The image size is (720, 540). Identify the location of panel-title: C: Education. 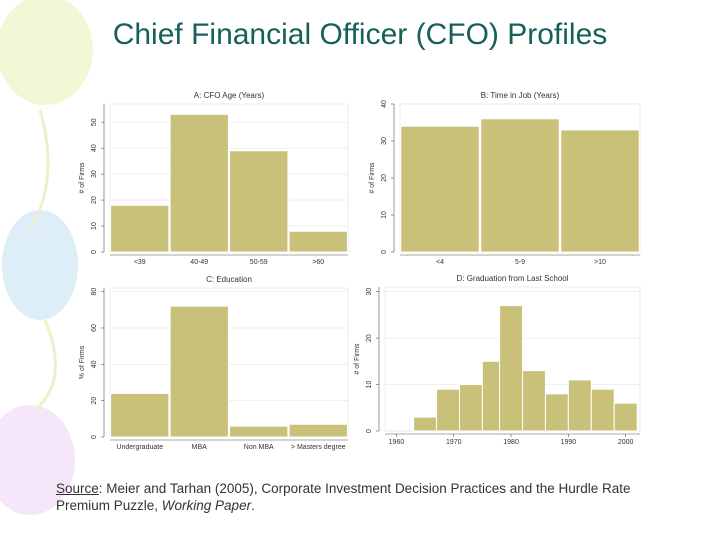
(229, 279).